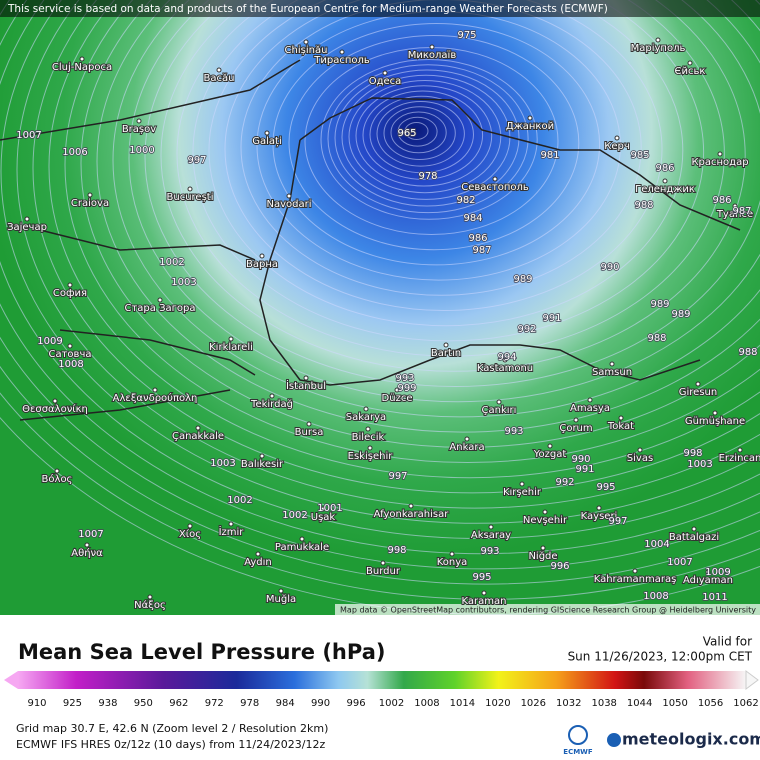  Describe the element at coordinates (590, 408) in the screenshot. I see `place-label: Amasya` at that location.